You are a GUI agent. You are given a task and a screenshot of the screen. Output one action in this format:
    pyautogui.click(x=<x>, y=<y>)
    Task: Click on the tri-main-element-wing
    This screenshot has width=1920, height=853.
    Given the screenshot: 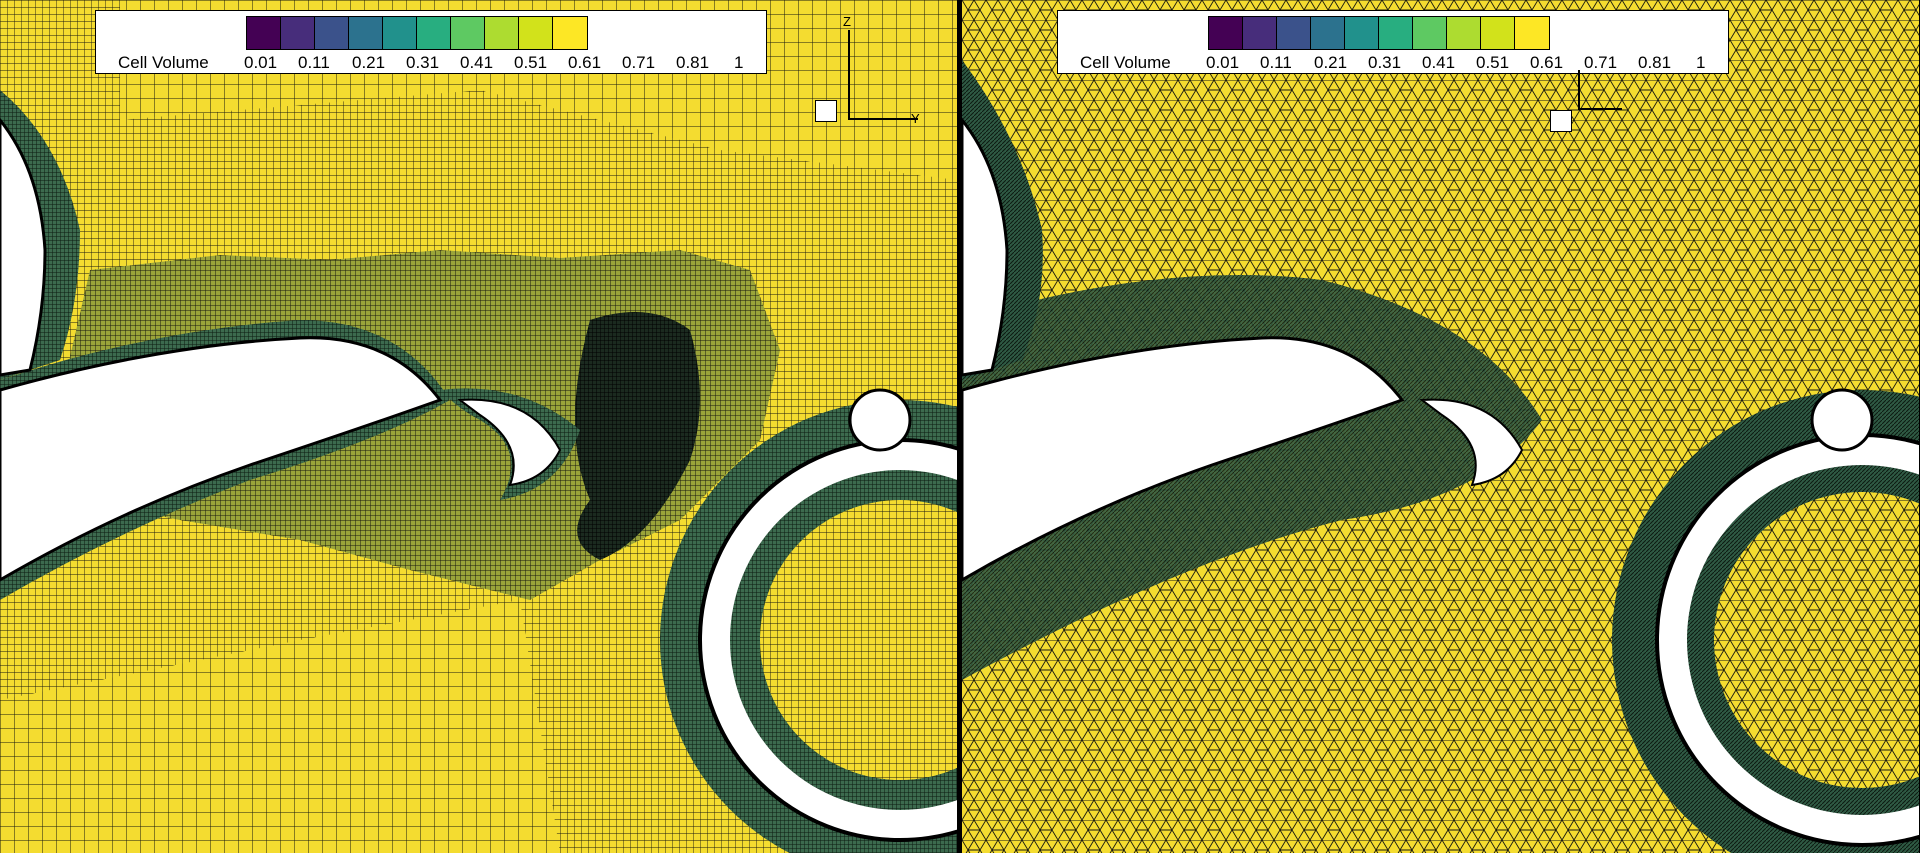 What is the action you would take?
    pyautogui.click(x=1183, y=459)
    